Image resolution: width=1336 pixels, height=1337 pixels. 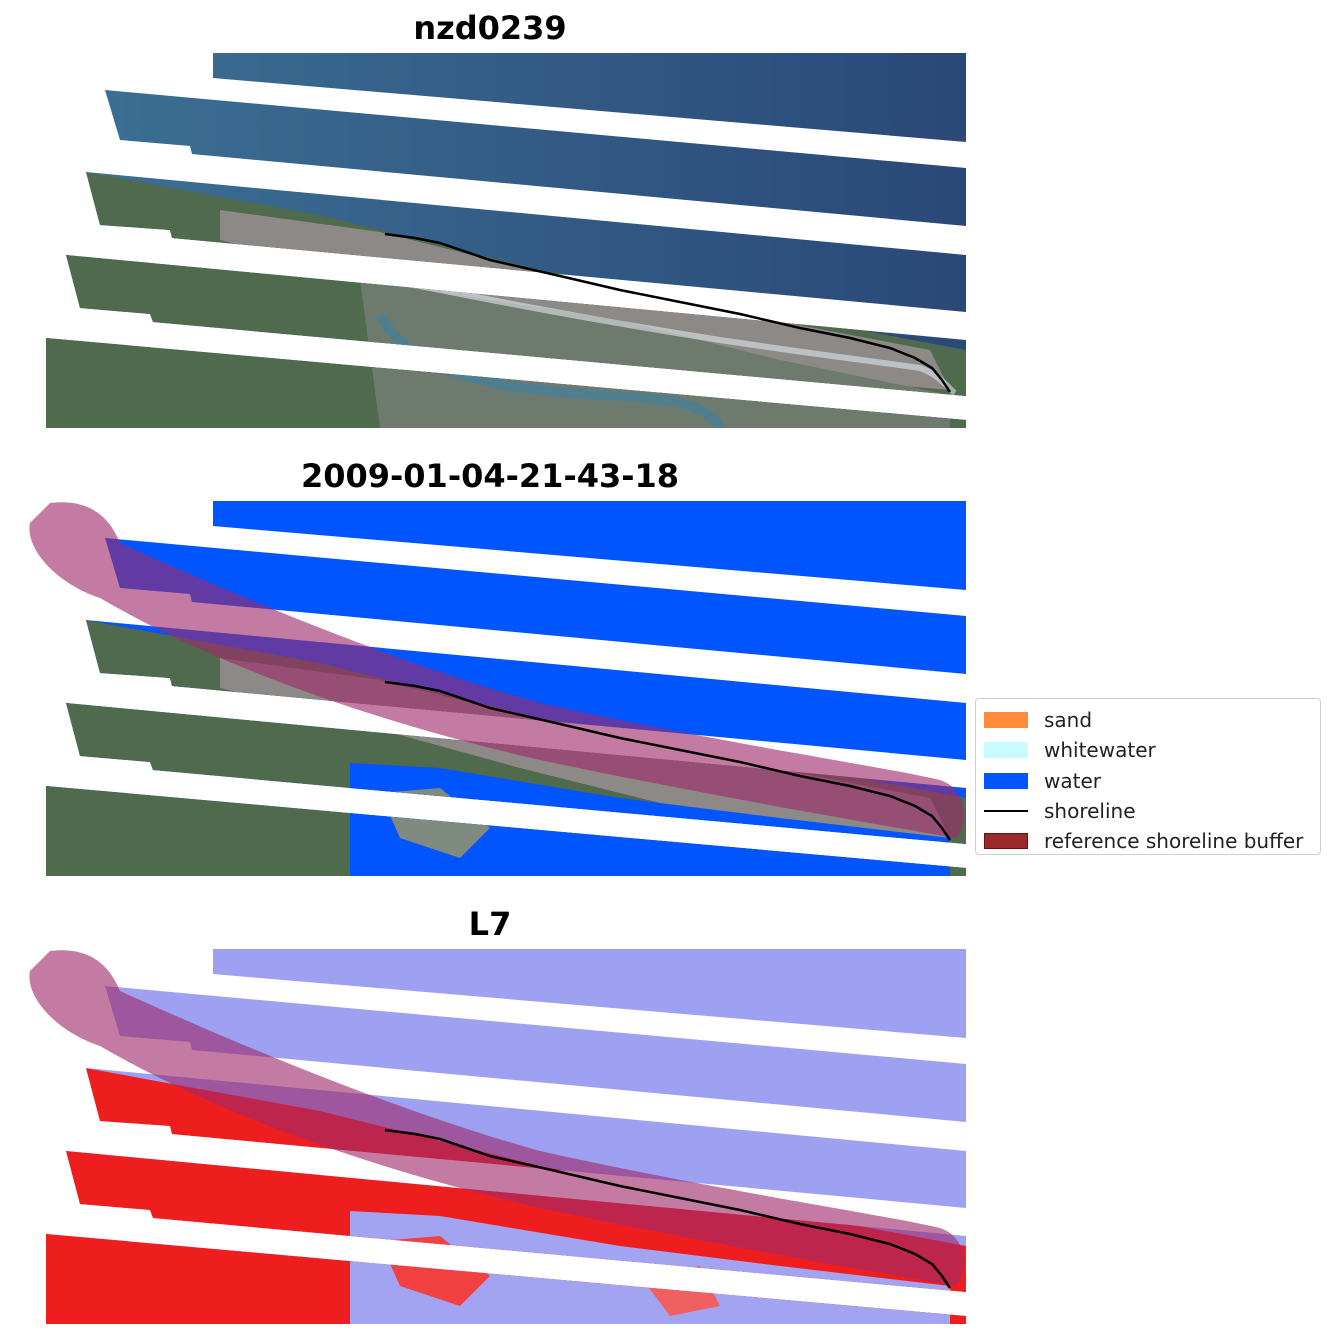 I want to click on legend-item-whitewater: whitewater, so click(x=1148, y=750).